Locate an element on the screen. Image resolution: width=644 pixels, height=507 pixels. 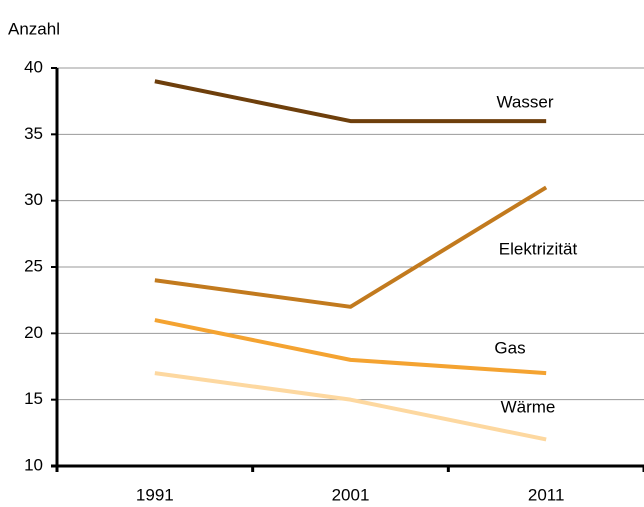
y-tick-label: 30 is located at coordinates (33, 199).